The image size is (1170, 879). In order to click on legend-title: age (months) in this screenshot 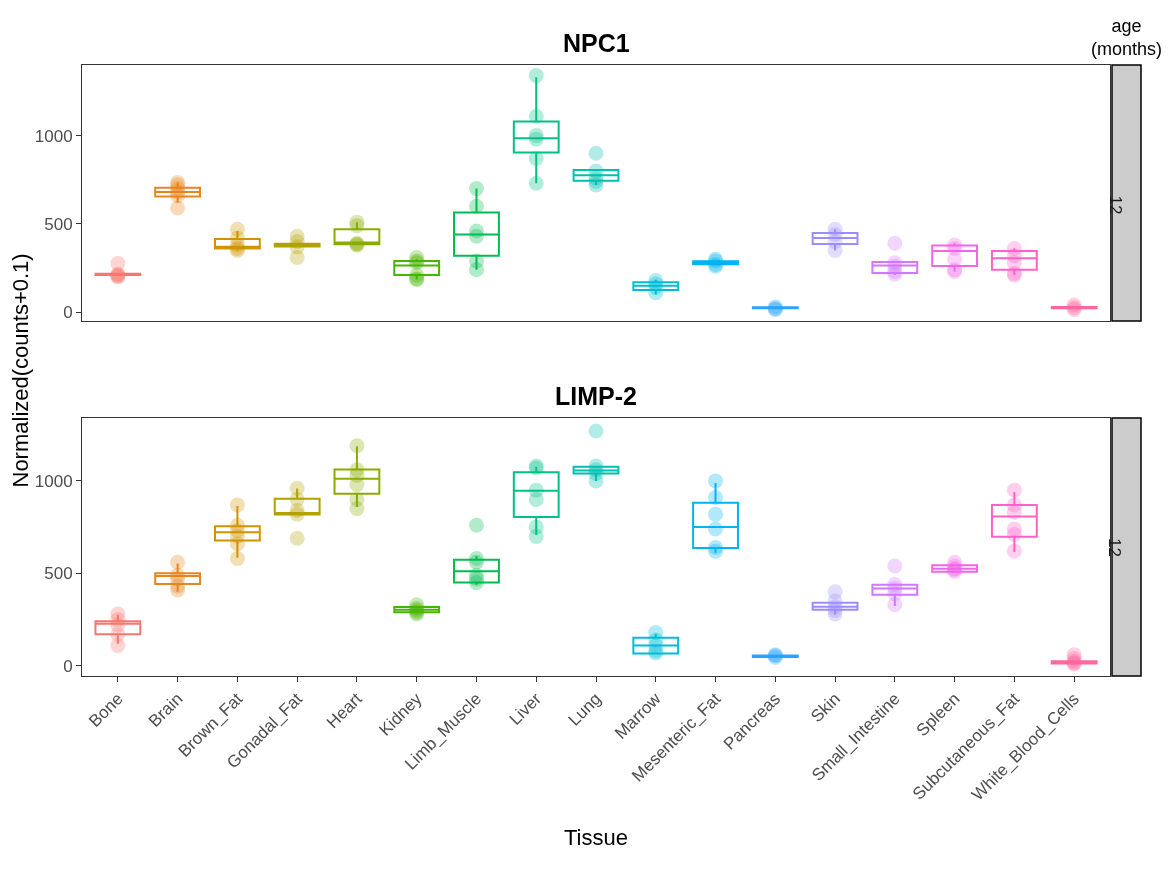, I will do `click(1127, 38)`.